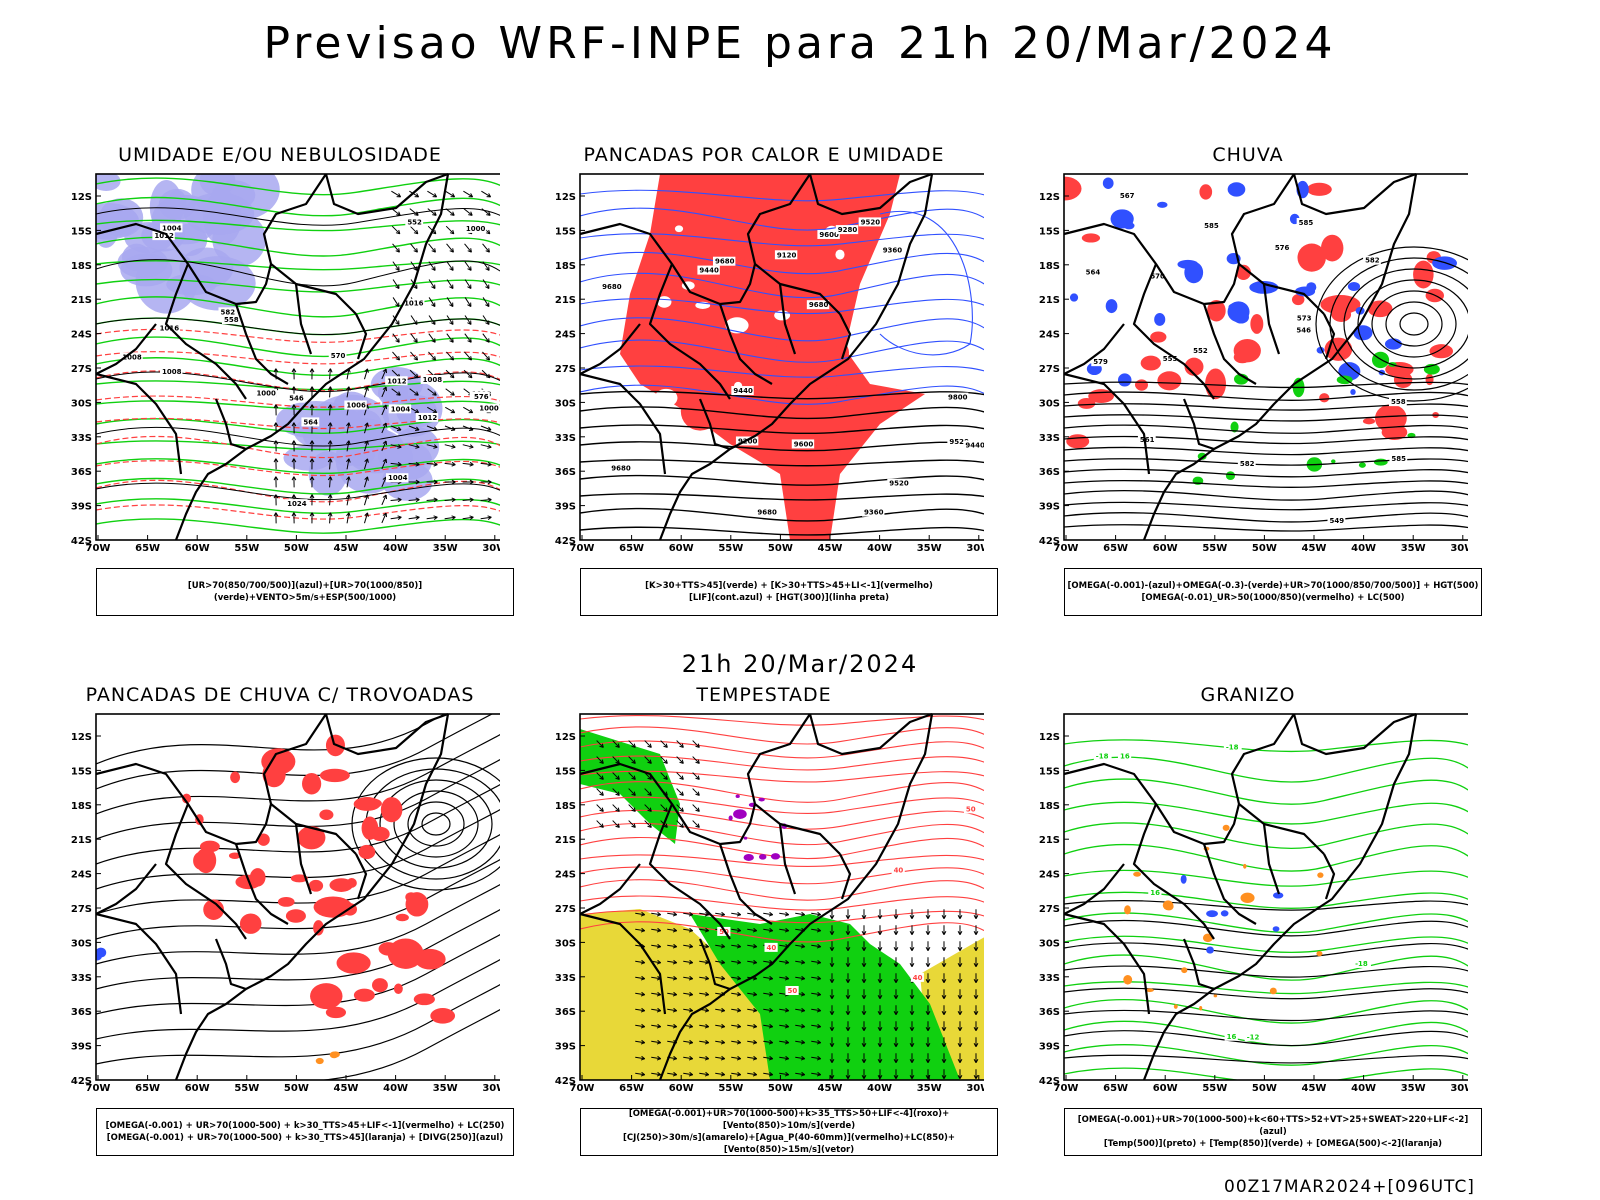 This screenshot has height=1200, width=1600. What do you see at coordinates (231, 320) in the screenshot?
I see `contour-label: 558` at bounding box center [231, 320].